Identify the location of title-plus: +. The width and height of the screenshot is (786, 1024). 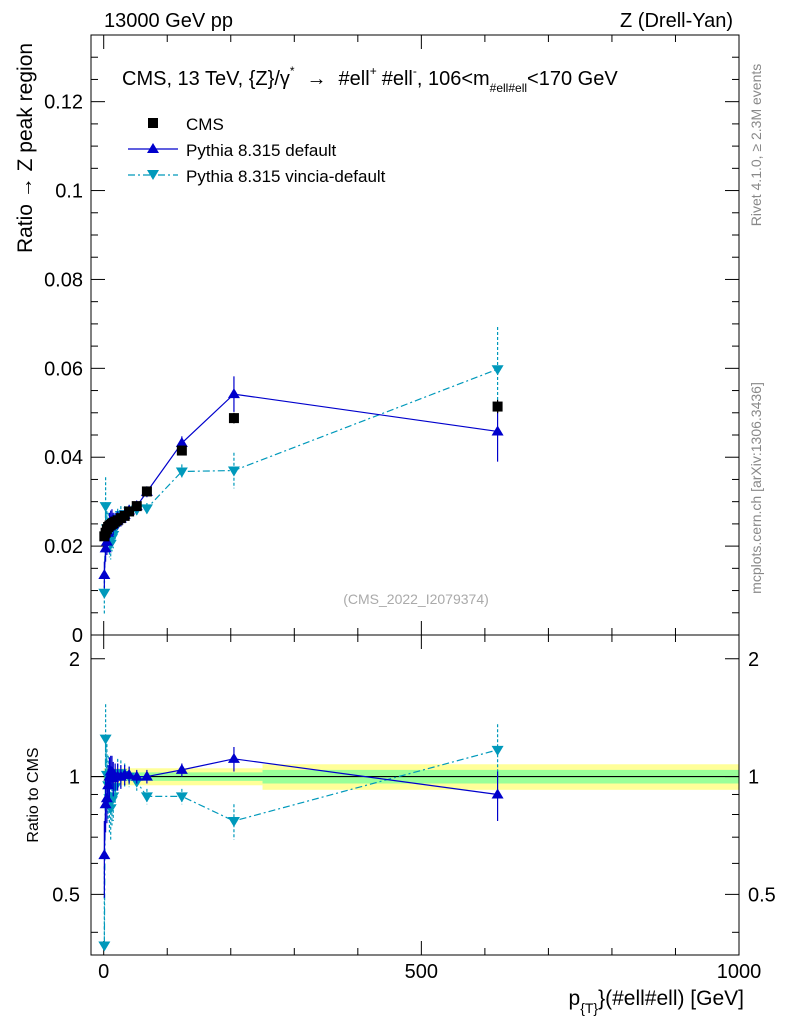
(373, 71).